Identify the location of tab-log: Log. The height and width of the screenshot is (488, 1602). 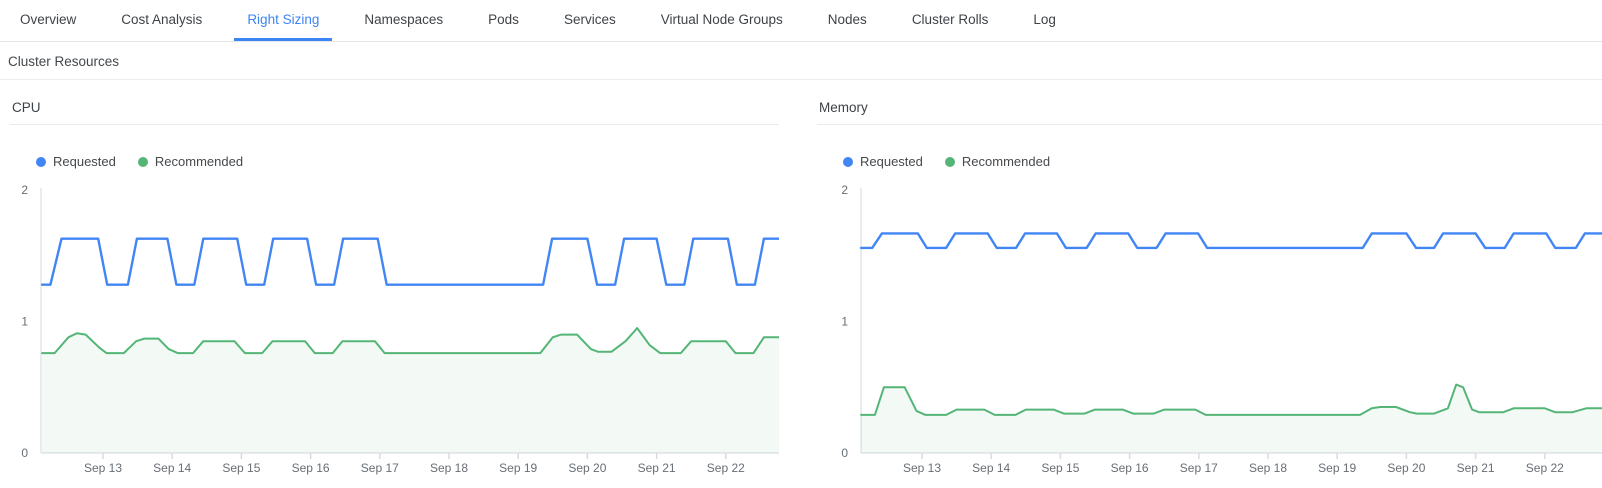
(1044, 19).